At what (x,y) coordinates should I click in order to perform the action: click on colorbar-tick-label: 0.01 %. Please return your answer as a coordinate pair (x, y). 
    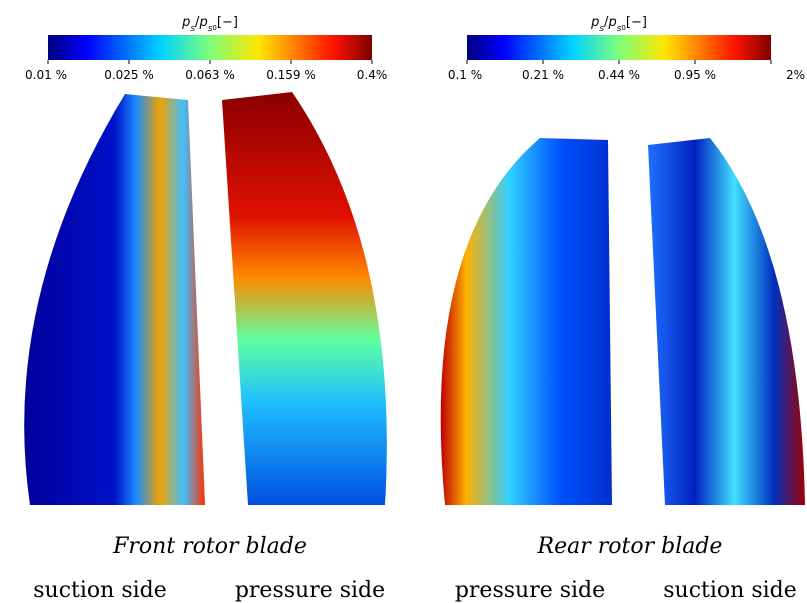
    Looking at the image, I should click on (46, 75).